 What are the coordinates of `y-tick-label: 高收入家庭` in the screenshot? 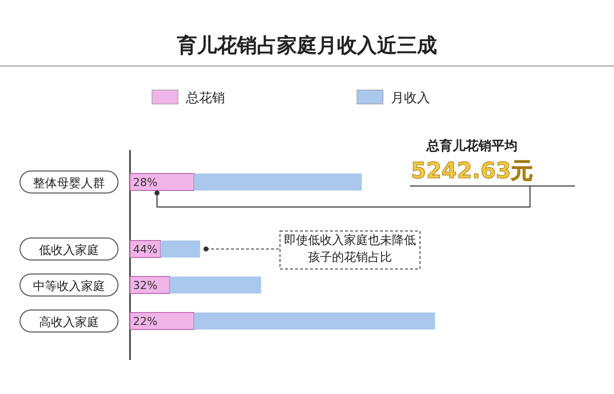 It's located at (69, 322).